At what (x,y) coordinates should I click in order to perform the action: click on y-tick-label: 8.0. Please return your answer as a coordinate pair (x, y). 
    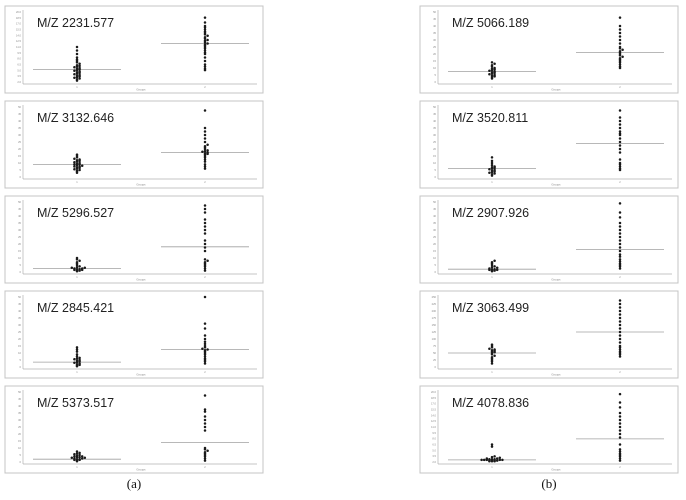
    Looking at the image, I should click on (19, 59).